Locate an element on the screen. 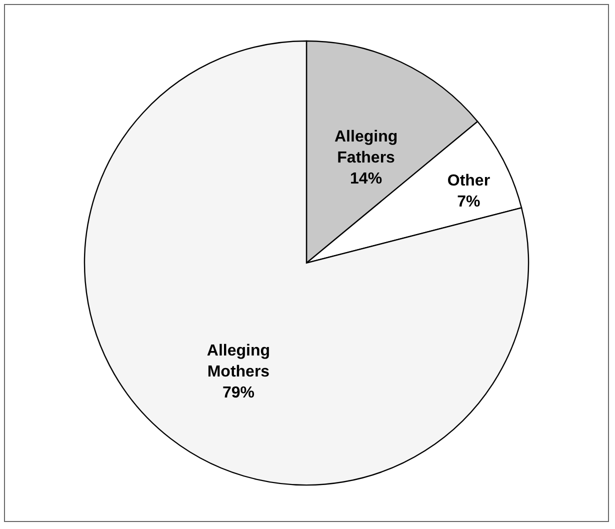  data-label: 79% is located at coordinates (238, 393).